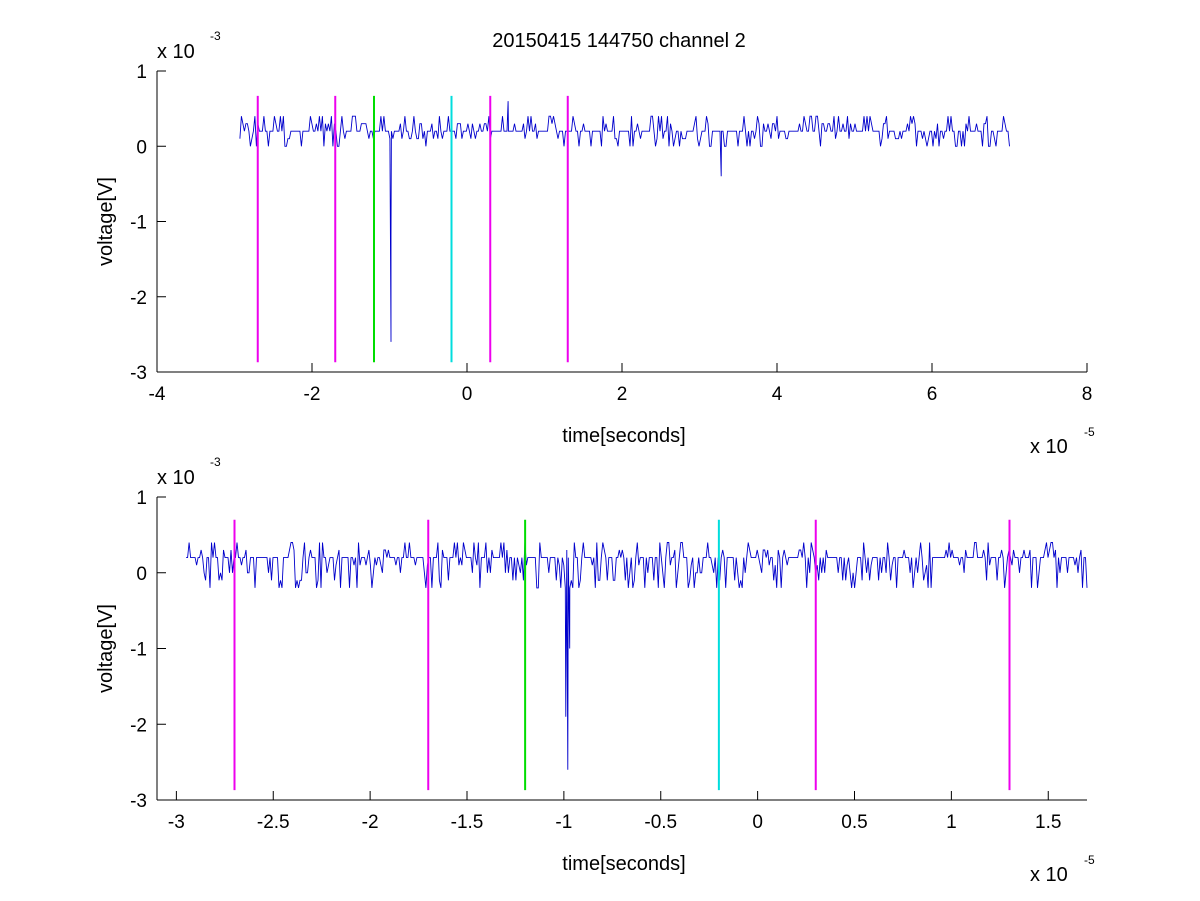 The image size is (1200, 901). I want to click on x-tick-label: 0.5, so click(854, 822).